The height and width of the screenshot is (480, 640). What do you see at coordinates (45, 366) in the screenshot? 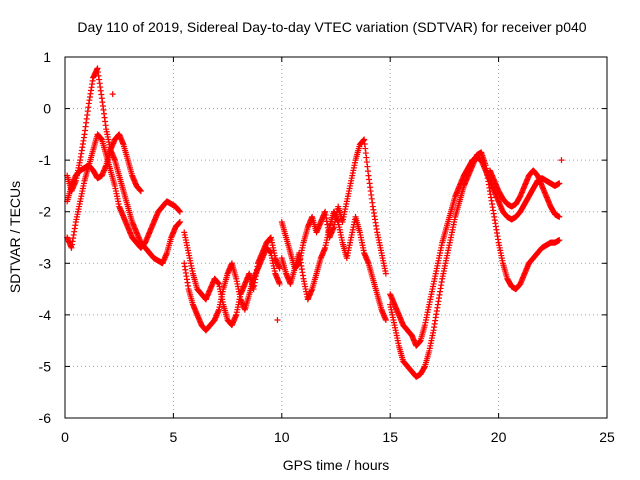
I see `y-tick-label: -5` at bounding box center [45, 366].